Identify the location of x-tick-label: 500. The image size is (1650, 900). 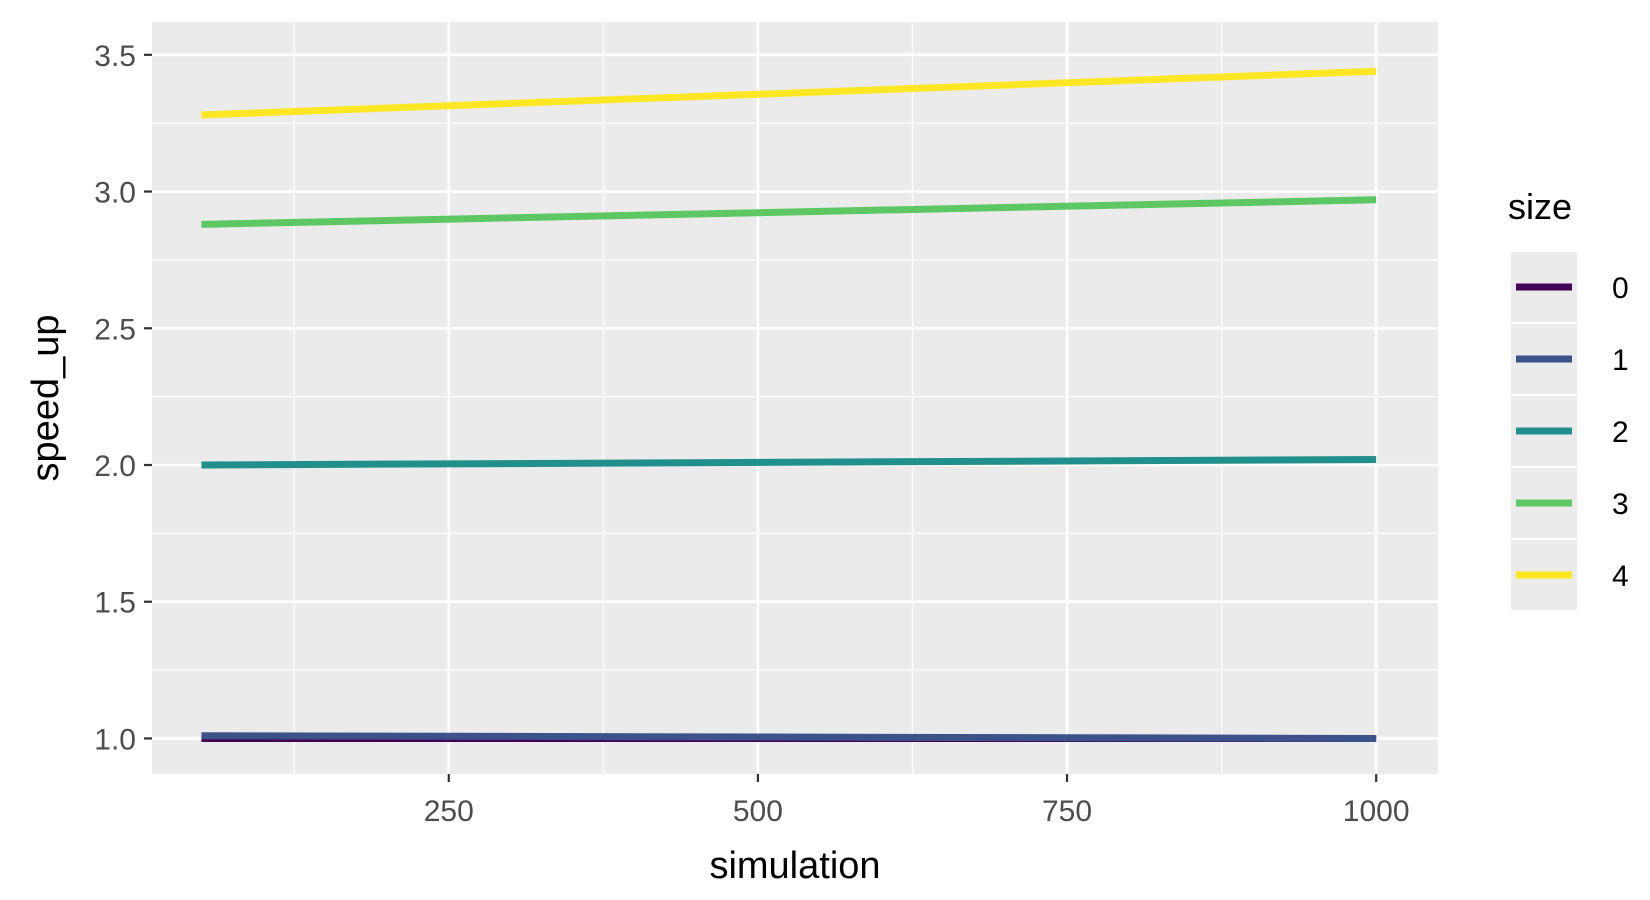
(758, 811).